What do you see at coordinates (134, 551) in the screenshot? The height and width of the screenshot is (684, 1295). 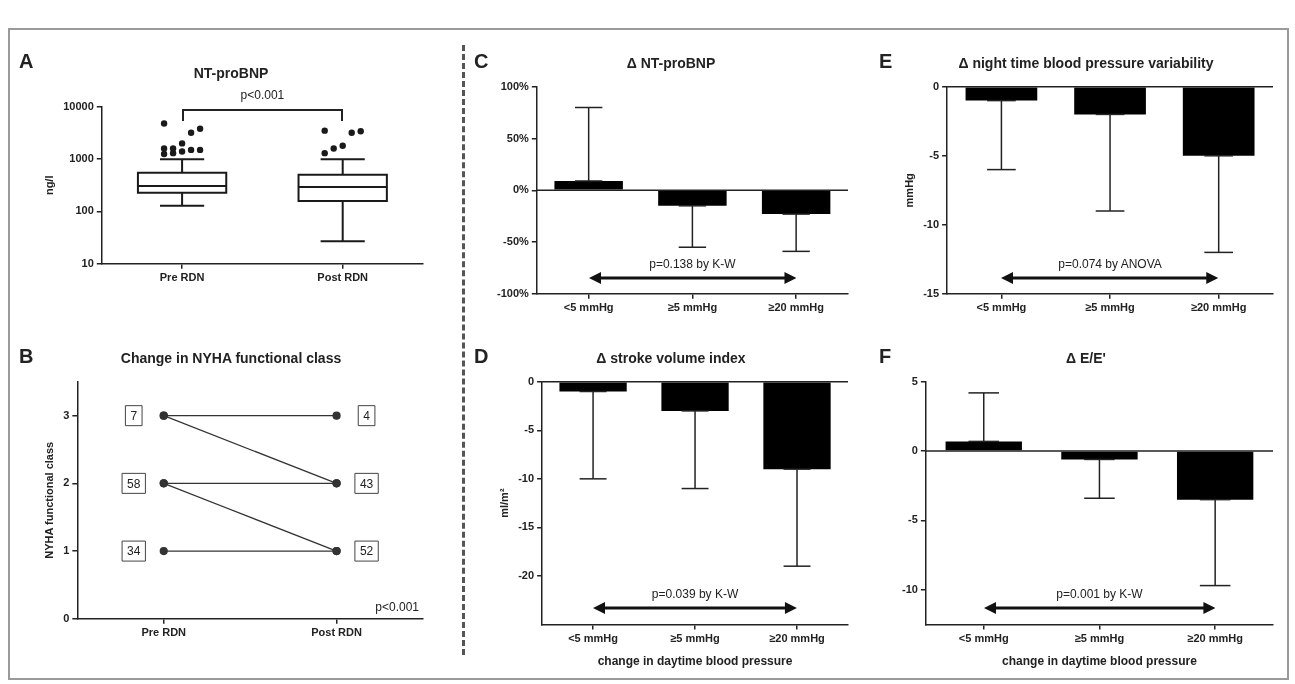 I see `annotation: 34` at bounding box center [134, 551].